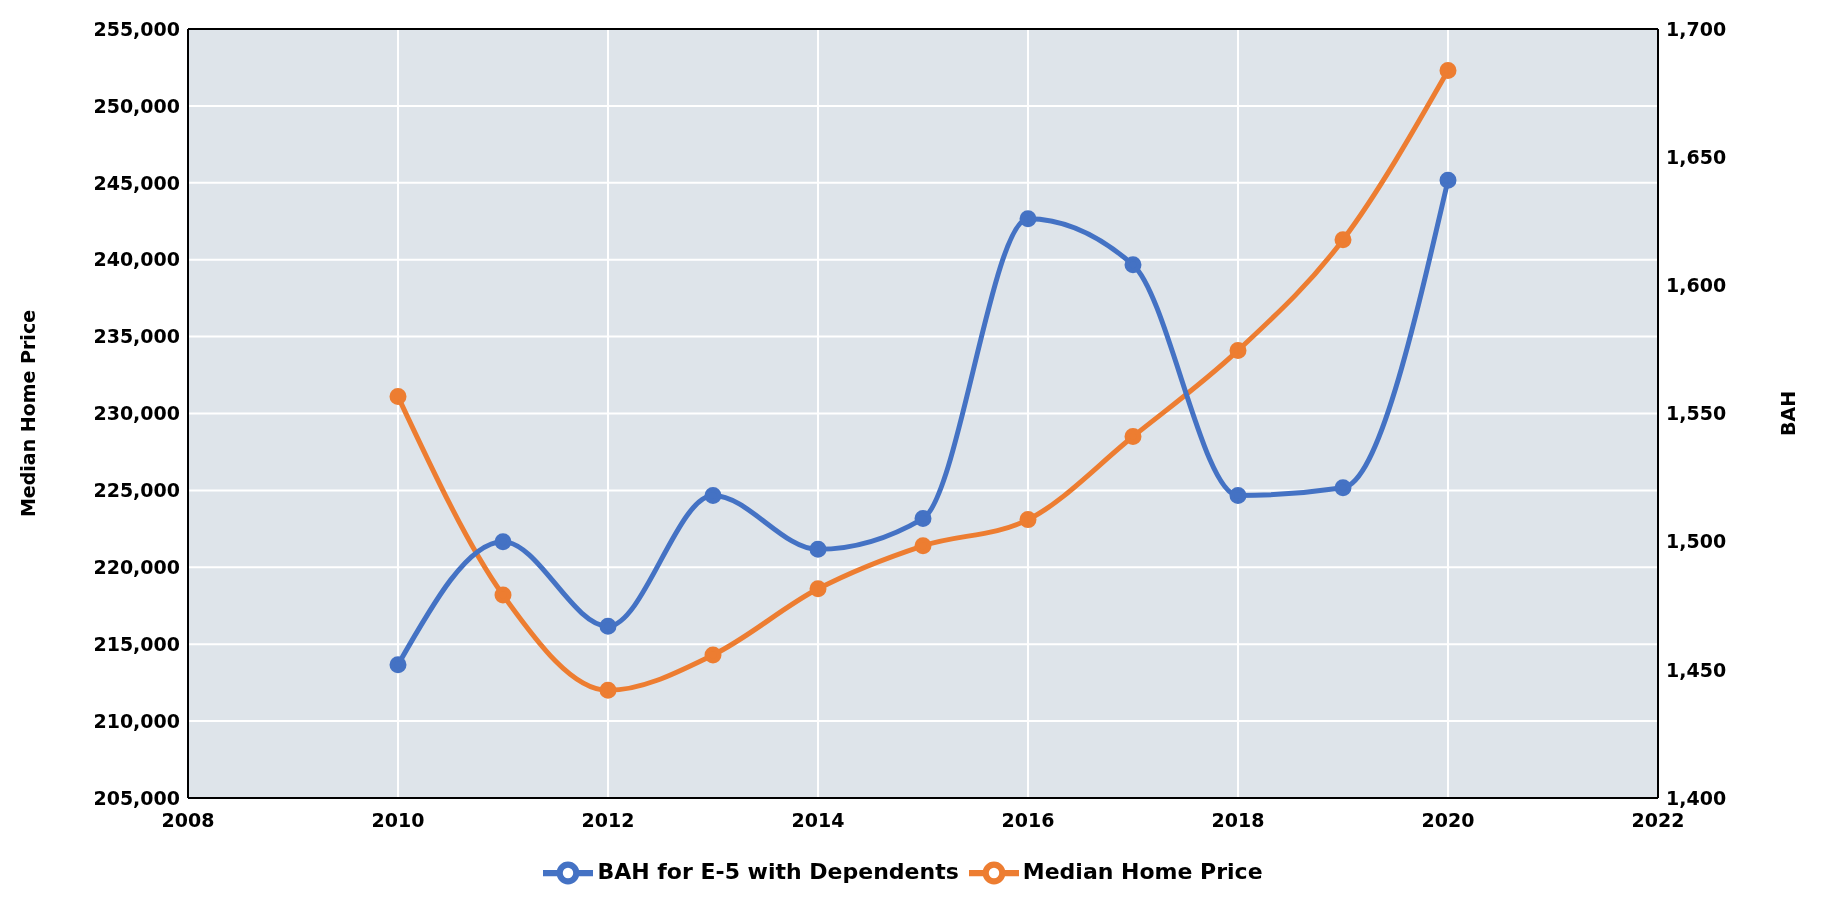  I want to click on y-tick-label: 215,000, so click(136, 643).